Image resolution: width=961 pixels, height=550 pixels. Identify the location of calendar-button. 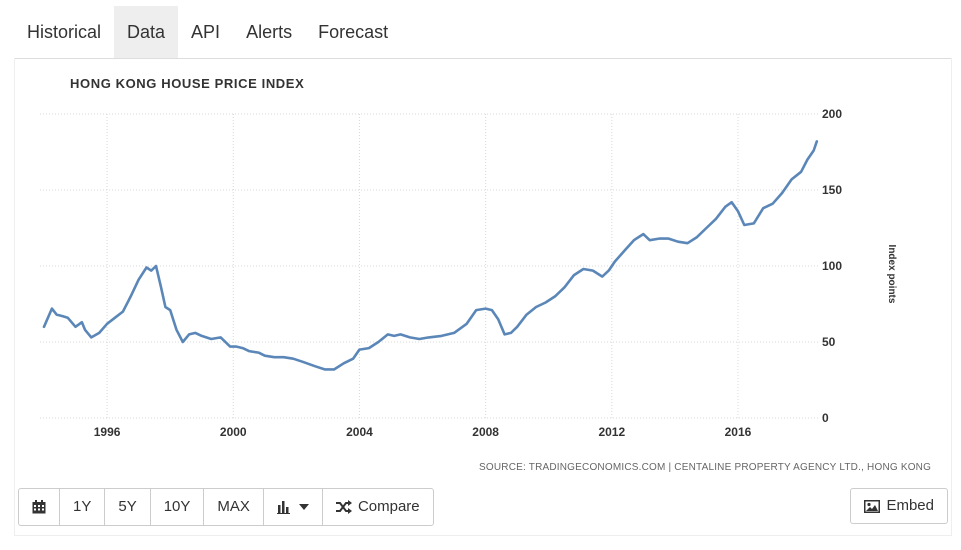
(39, 507).